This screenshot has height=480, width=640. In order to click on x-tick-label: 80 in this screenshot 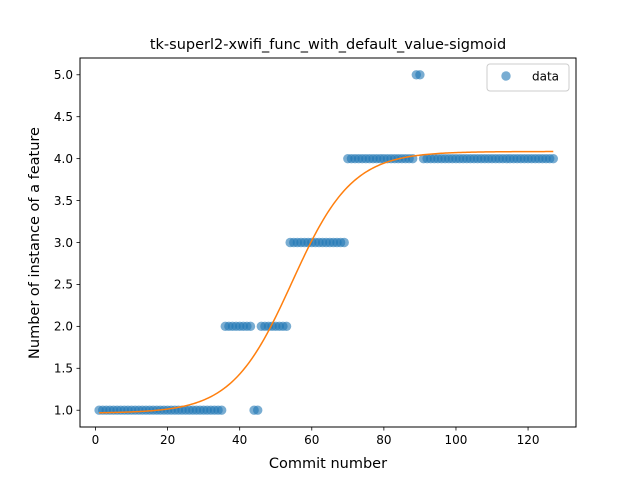, I will do `click(383, 440)`.